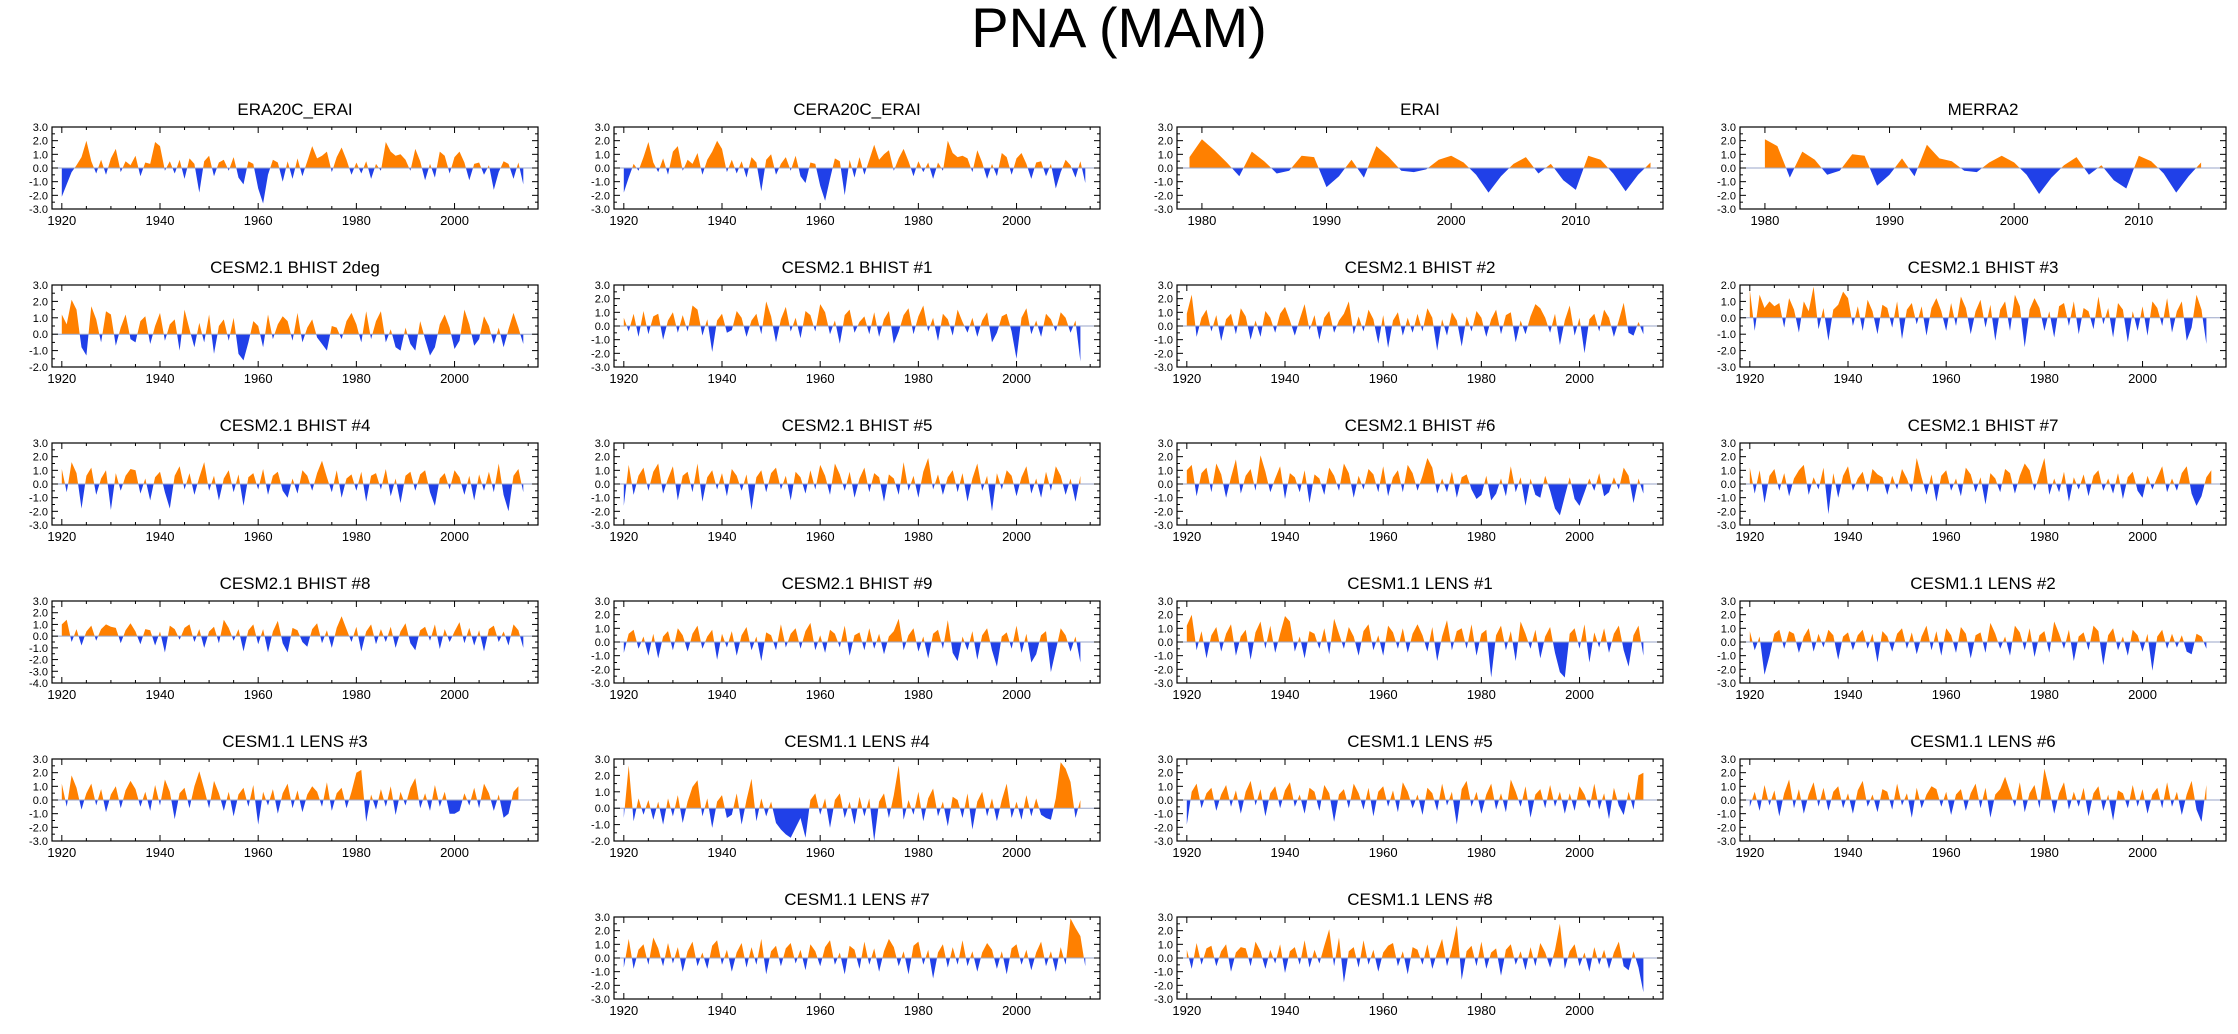 The image size is (2238, 1034). What do you see at coordinates (295, 741) in the screenshot?
I see `panel-title: CESM1.1 LENS #3` at bounding box center [295, 741].